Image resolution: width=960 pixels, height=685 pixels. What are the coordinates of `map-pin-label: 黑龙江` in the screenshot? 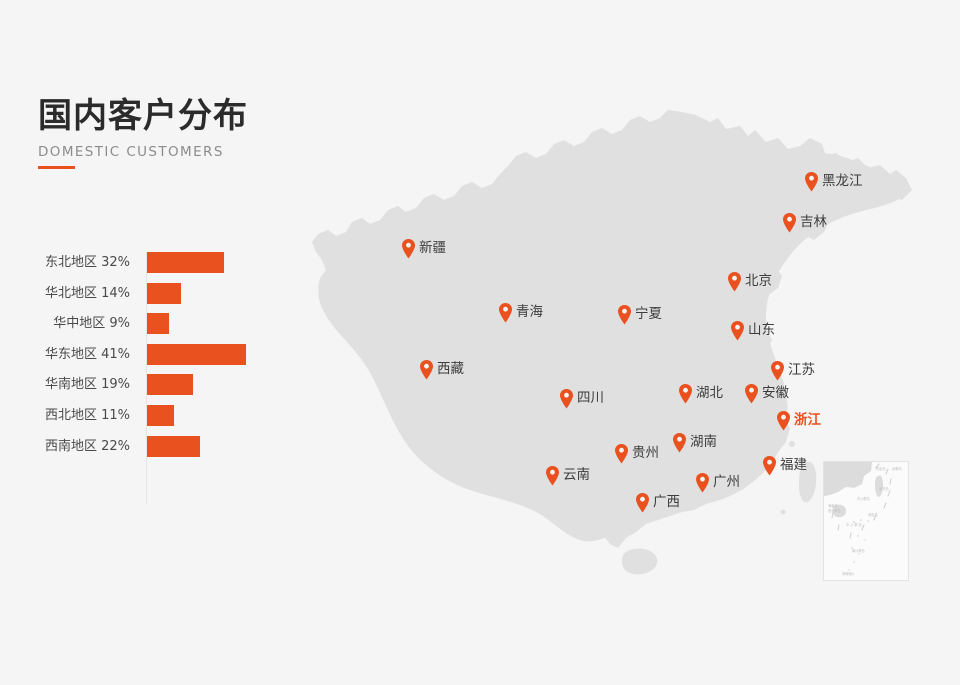 It's located at (842, 181).